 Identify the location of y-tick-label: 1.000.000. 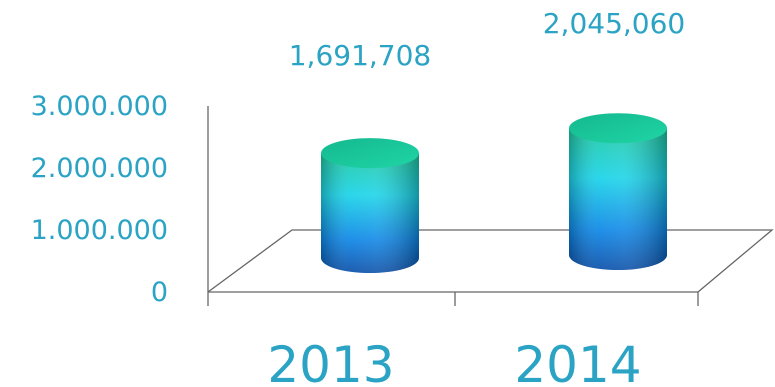
(99, 230).